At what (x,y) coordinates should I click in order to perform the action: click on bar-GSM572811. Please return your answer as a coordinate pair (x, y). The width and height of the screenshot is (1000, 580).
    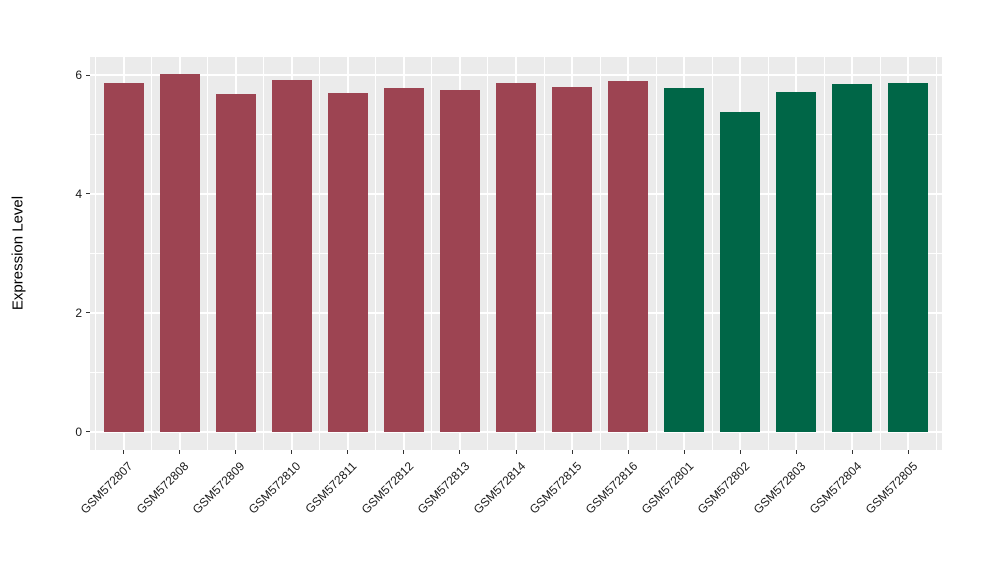
    Looking at the image, I should click on (347, 262).